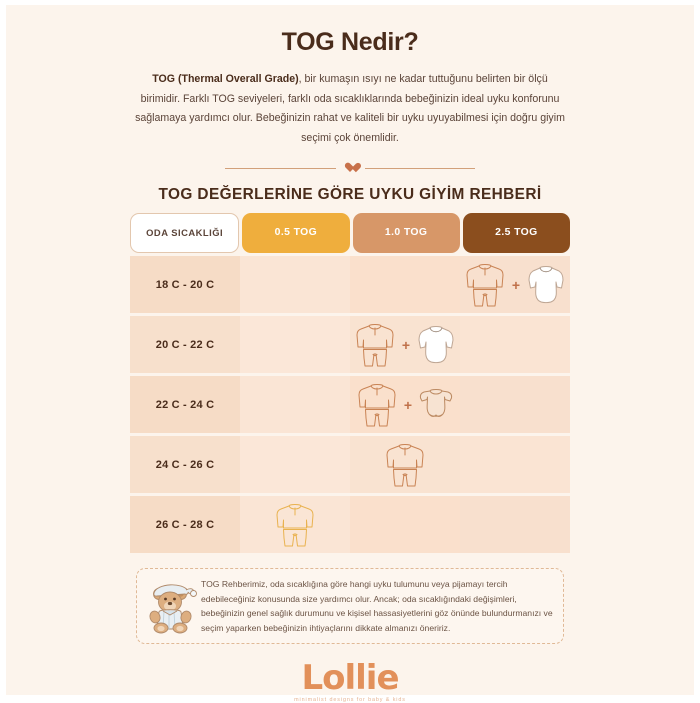 This screenshot has width=700, height=703. Describe the element at coordinates (185, 233) in the screenshot. I see `column-header-room-temperature: ODA SICAKLIĞI` at that location.